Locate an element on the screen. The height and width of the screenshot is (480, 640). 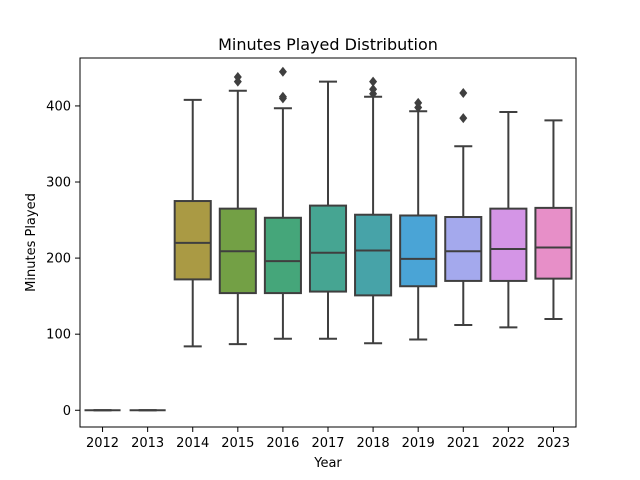
chart-title: Minutes Played Distribution is located at coordinates (328, 44).